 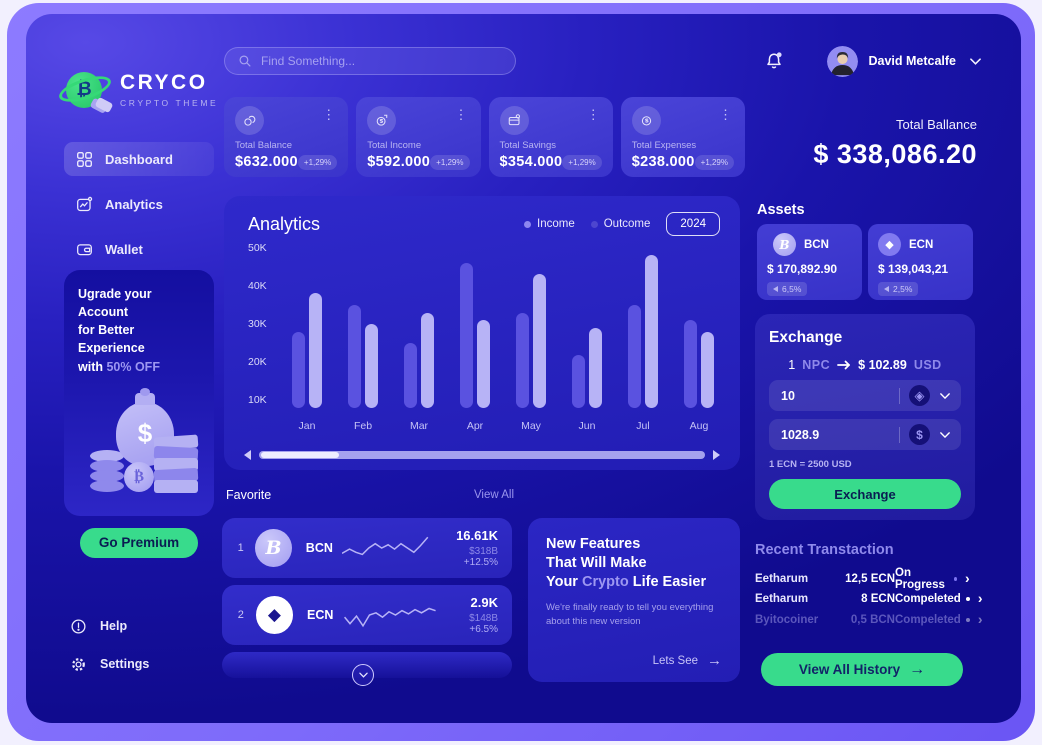 I want to click on scroll-right-arrow-icon, so click(x=716, y=455).